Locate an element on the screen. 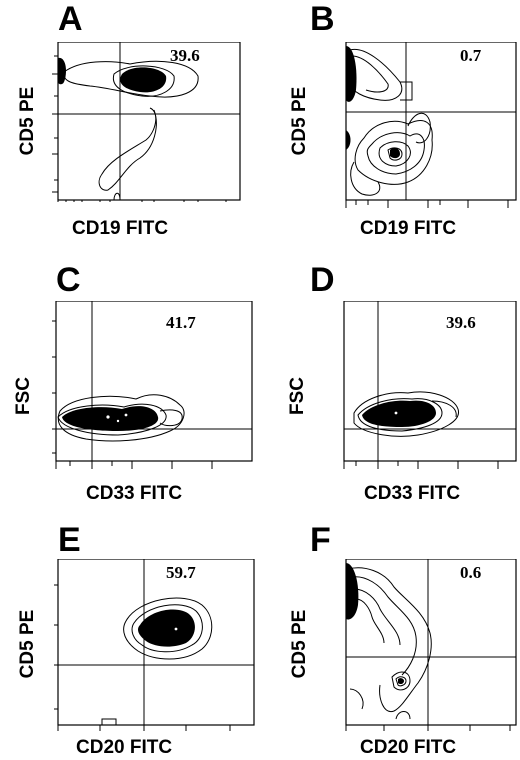 The image size is (520, 760). panel-letter-a: A is located at coordinates (70, 19).